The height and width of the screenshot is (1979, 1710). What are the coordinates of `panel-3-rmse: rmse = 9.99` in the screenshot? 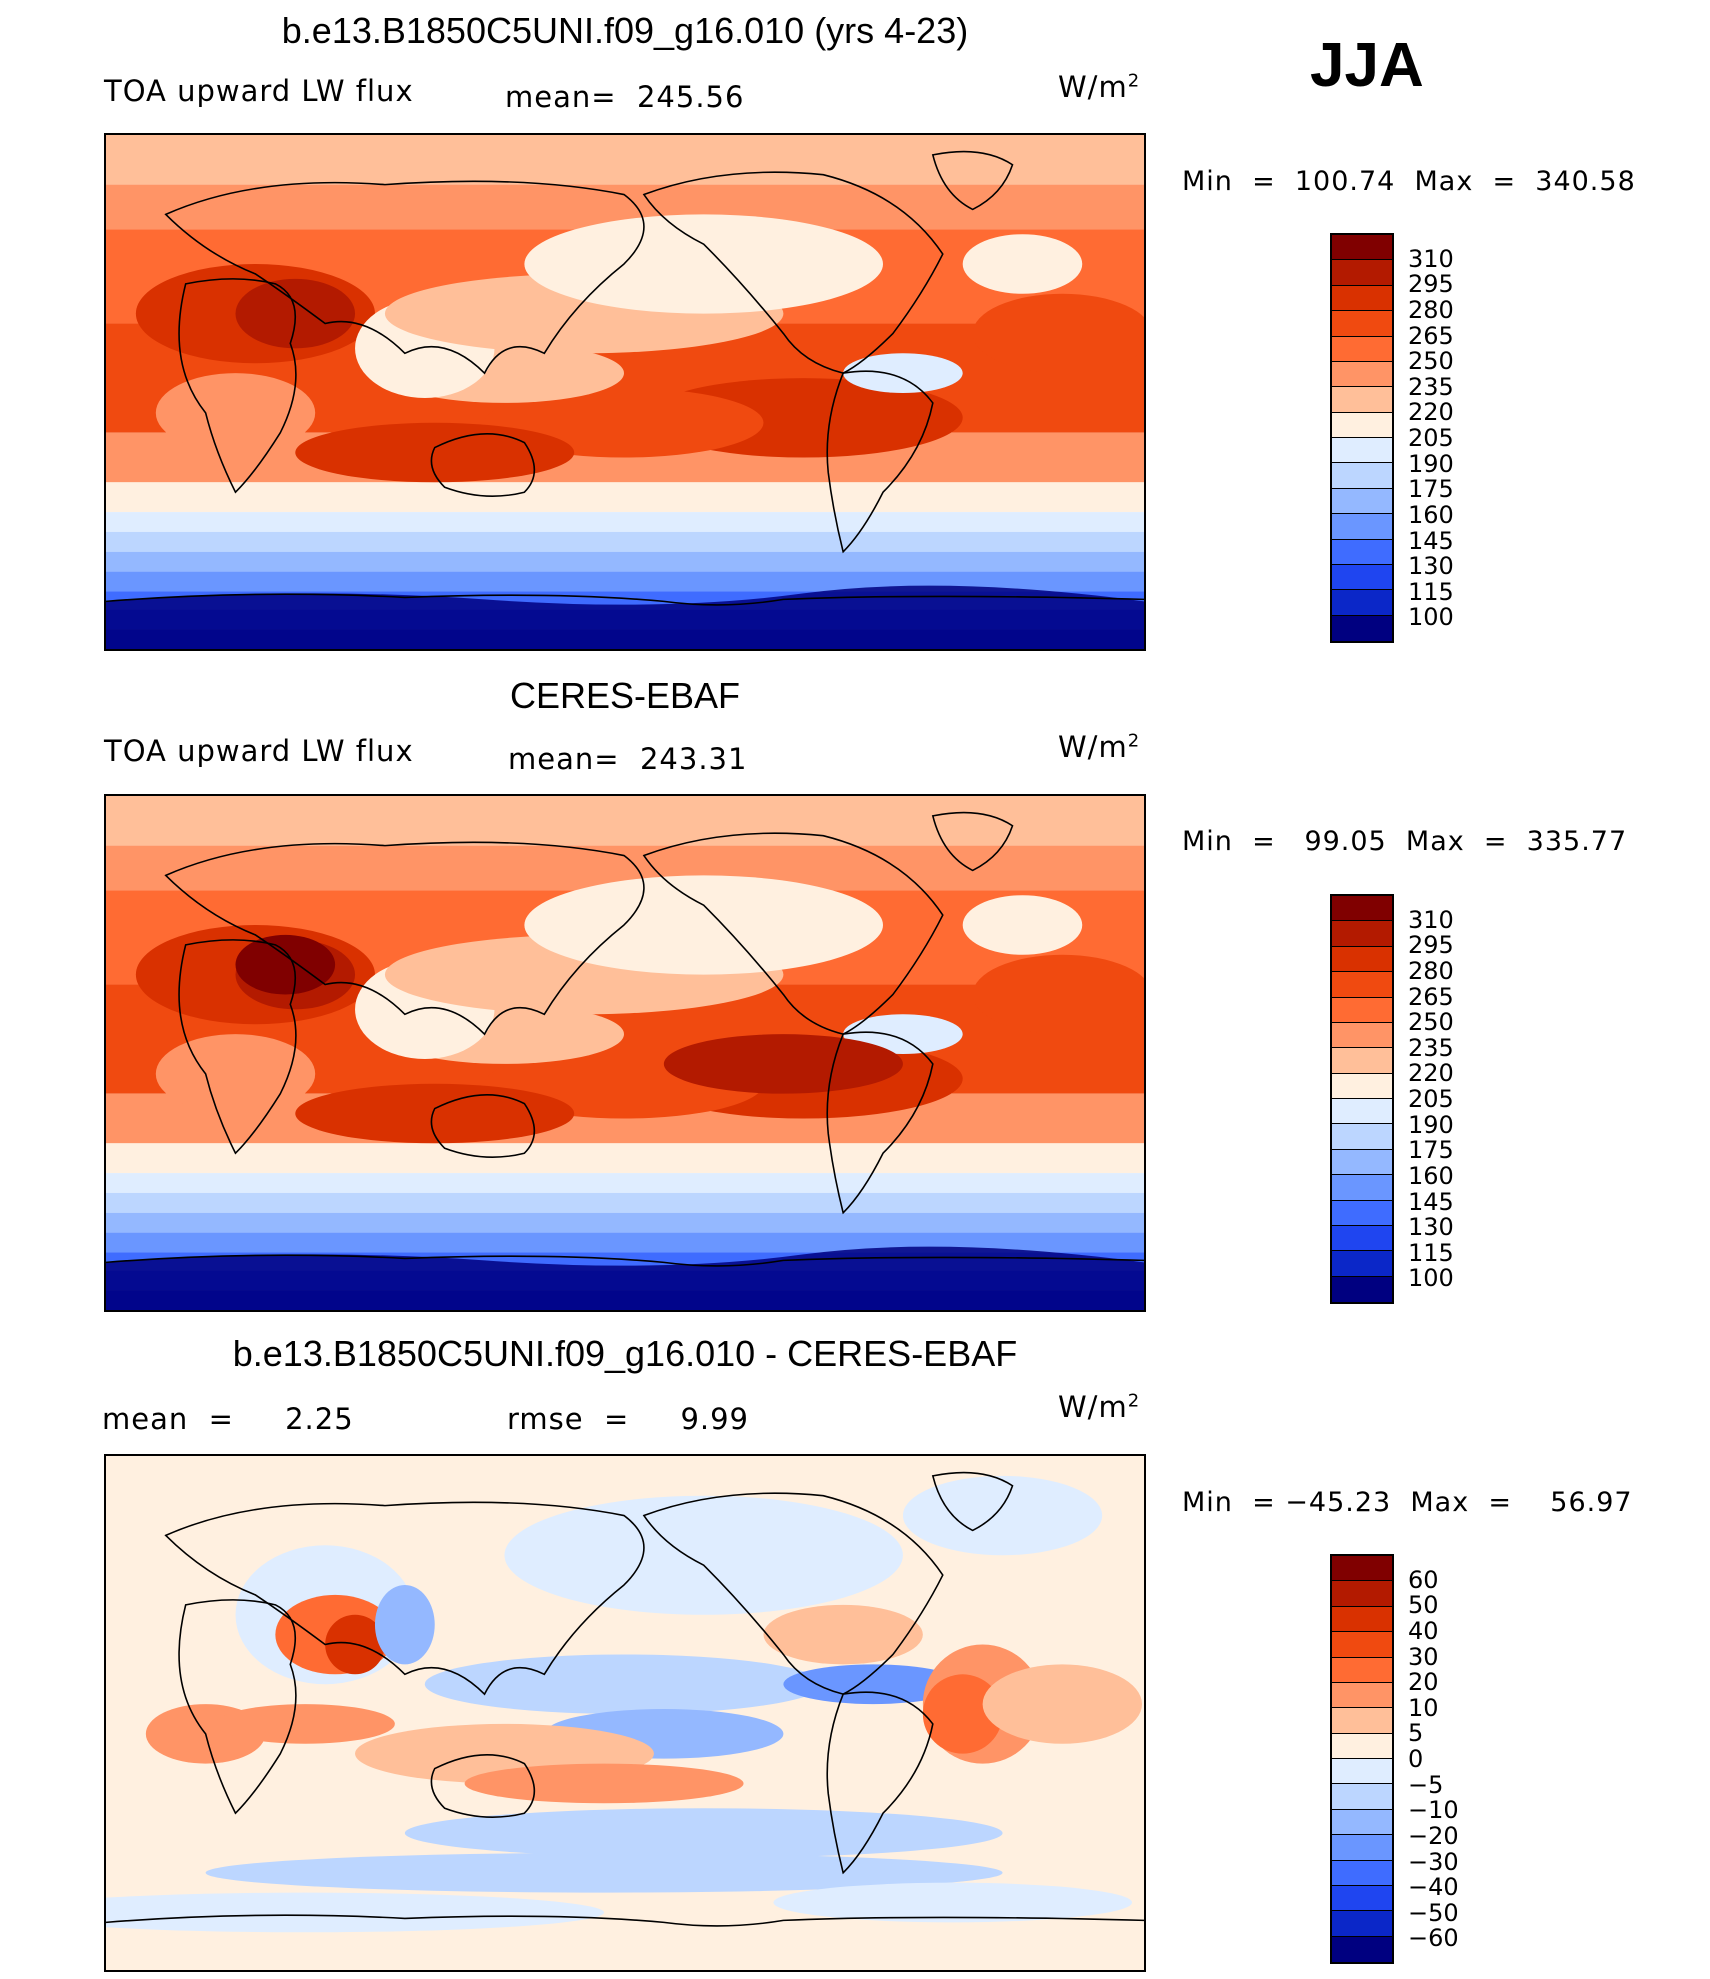 It's located at (628, 1419).